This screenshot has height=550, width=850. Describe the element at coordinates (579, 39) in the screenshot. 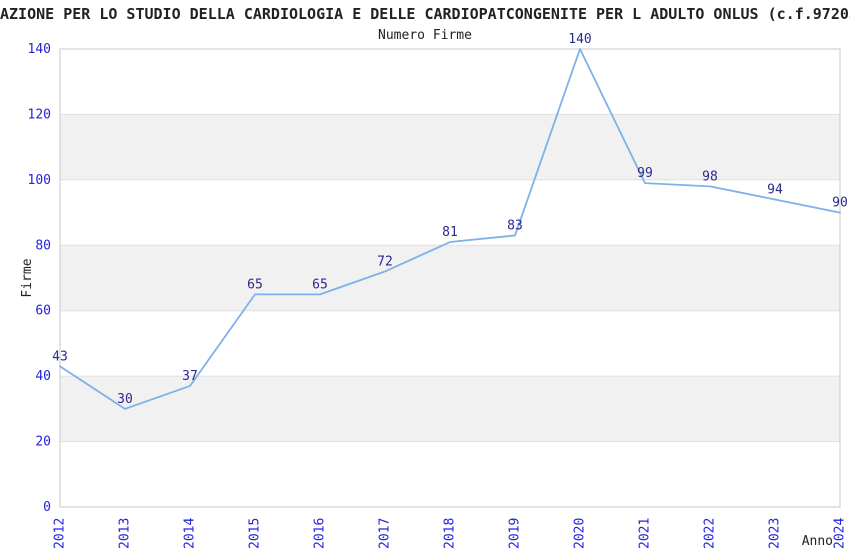

I see `data-label: 140` at that location.